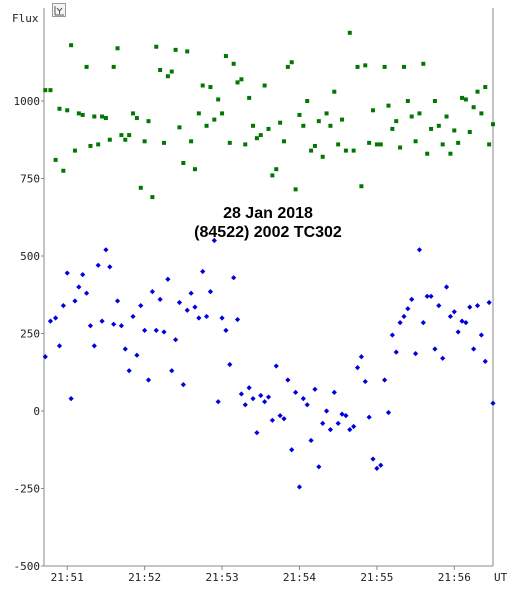  Describe the element at coordinates (67, 577) in the screenshot. I see `x-tick-label: 21:51` at that location.